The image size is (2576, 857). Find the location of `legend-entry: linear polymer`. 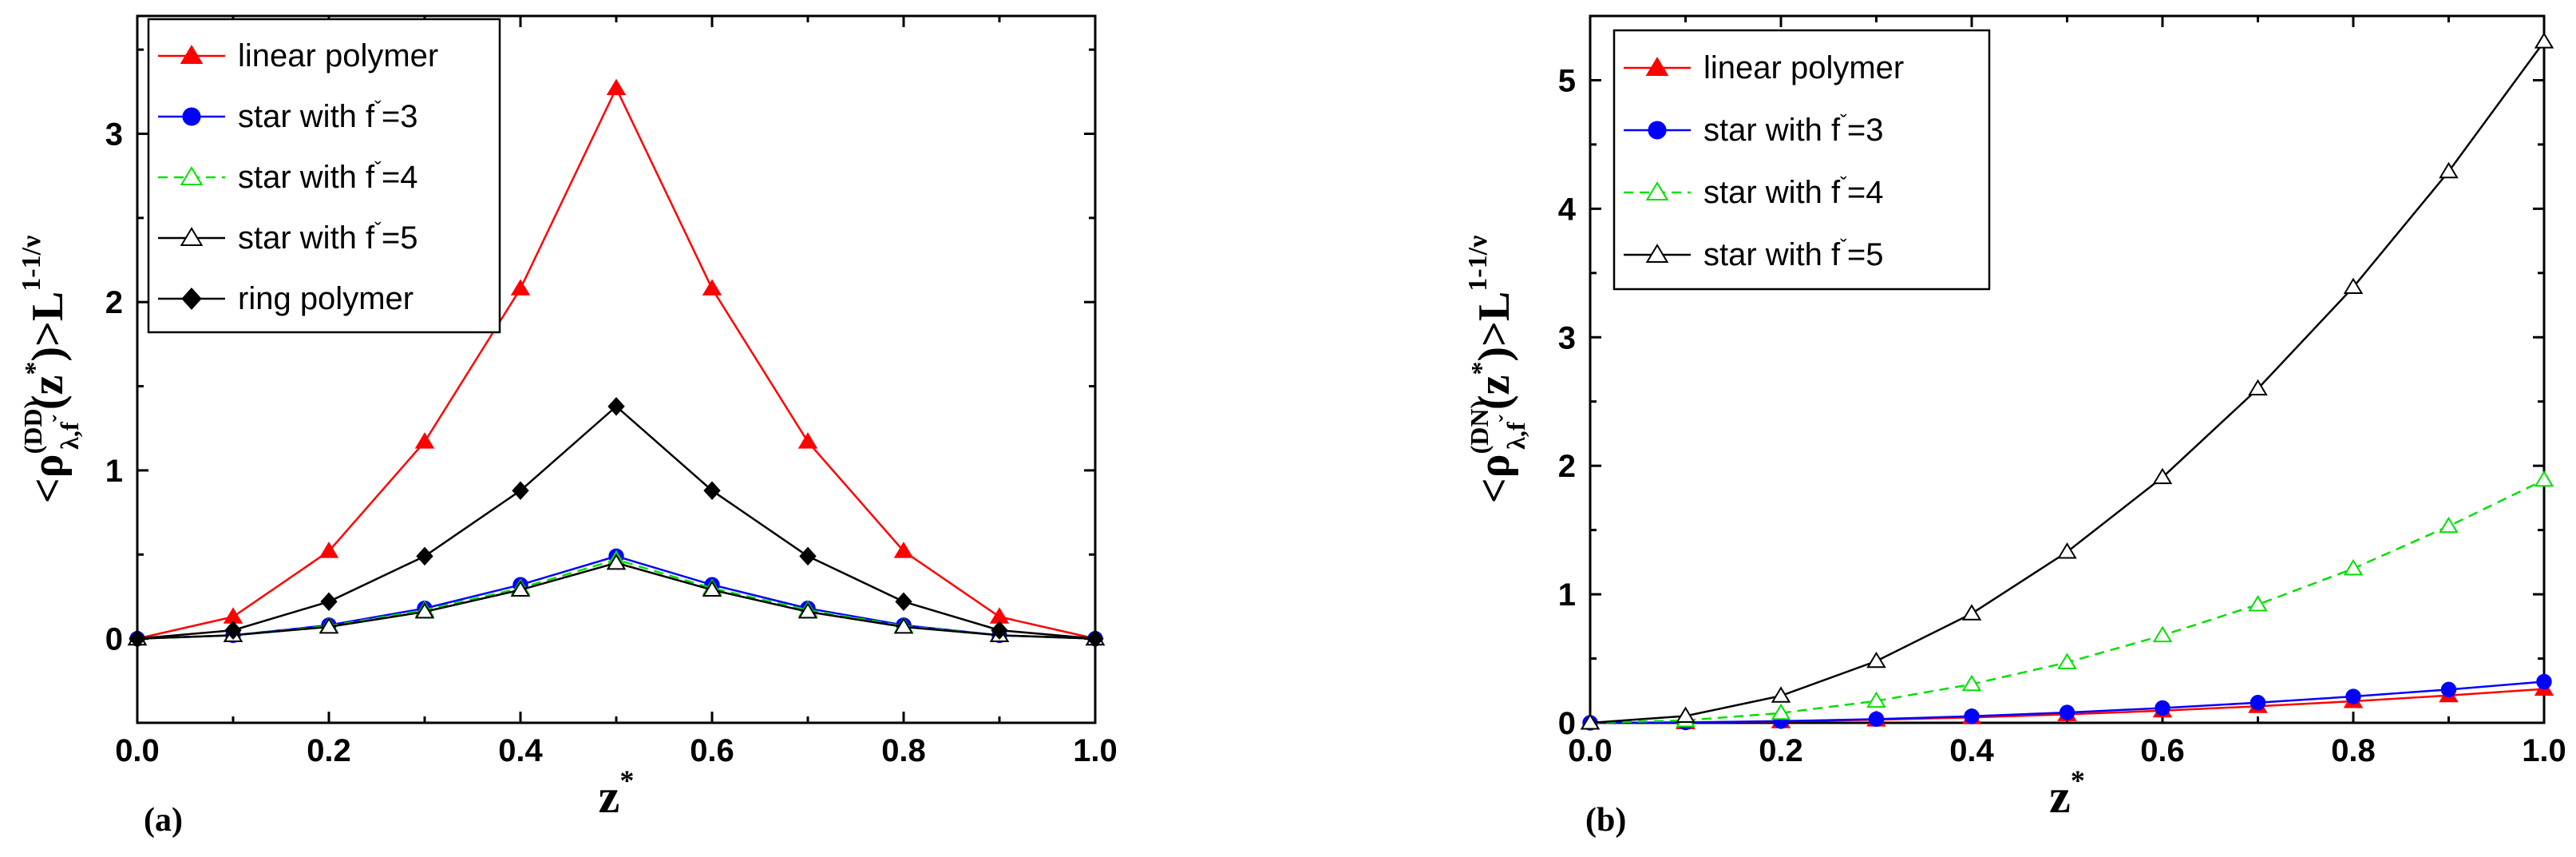

legend-entry: linear polymer is located at coordinates (298, 55).